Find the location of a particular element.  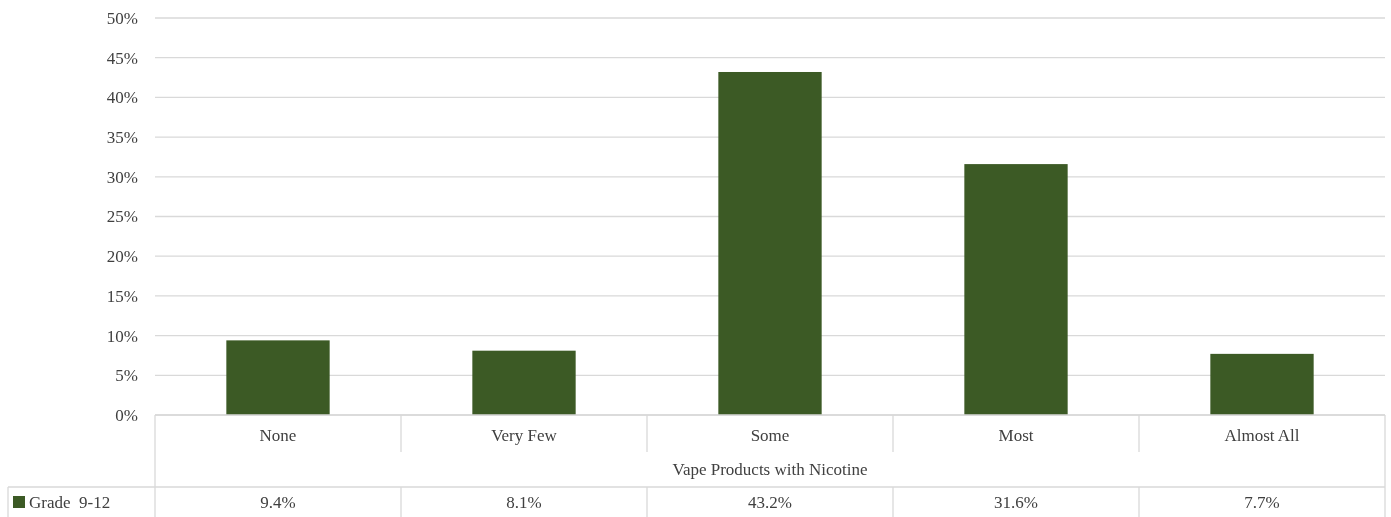

data-label: 43.2% is located at coordinates (770, 502).